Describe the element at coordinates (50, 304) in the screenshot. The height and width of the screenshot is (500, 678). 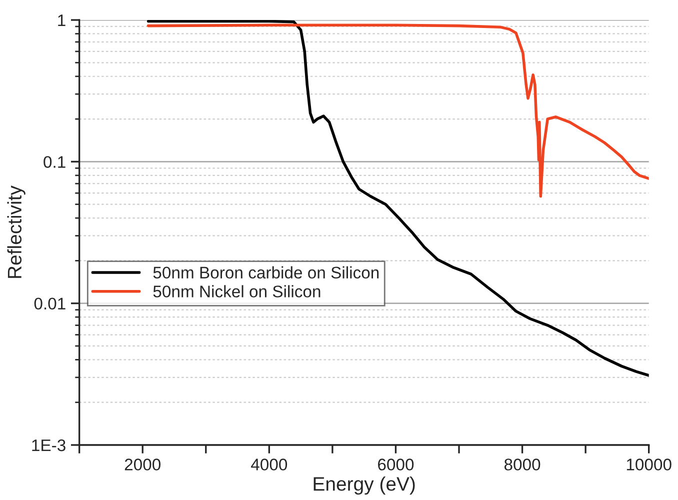
I see `y-tick-label: 0.01` at that location.